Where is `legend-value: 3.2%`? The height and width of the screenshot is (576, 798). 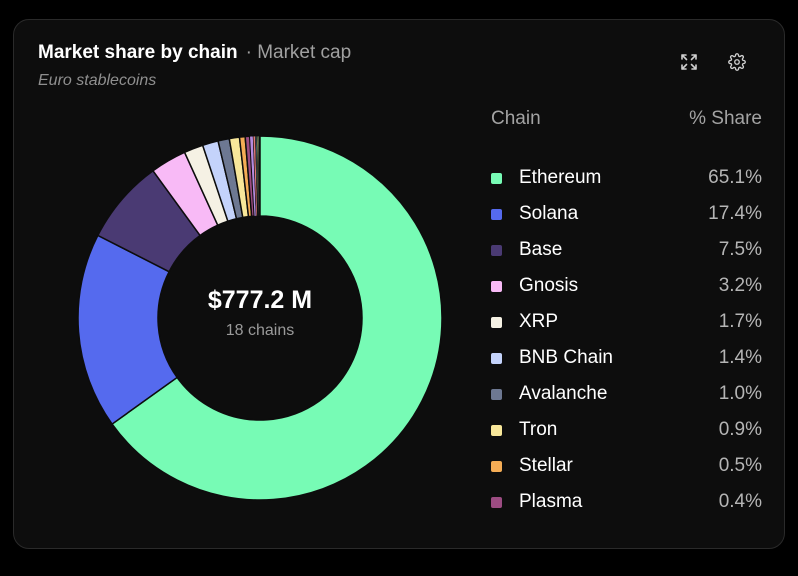
legend-value: 3.2% is located at coordinates (740, 285).